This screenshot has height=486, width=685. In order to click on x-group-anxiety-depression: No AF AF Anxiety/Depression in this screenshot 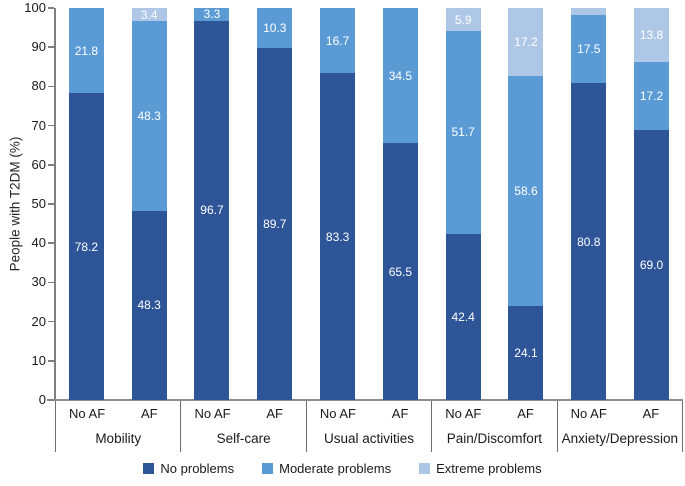, I will do `click(621, 426)`.